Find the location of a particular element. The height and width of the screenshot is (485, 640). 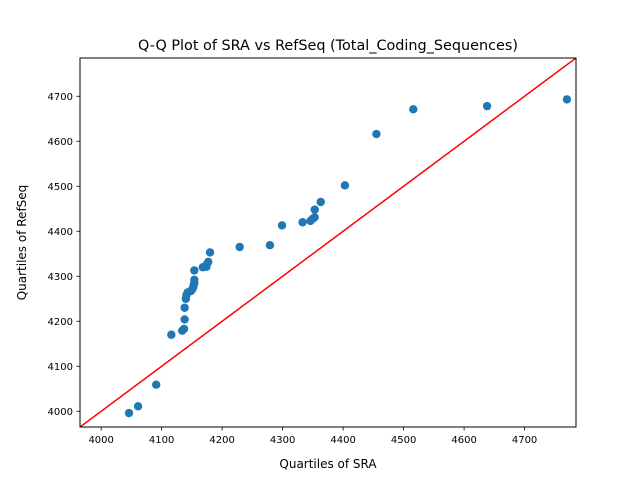

x-tick-label: 4600 is located at coordinates (463, 440).